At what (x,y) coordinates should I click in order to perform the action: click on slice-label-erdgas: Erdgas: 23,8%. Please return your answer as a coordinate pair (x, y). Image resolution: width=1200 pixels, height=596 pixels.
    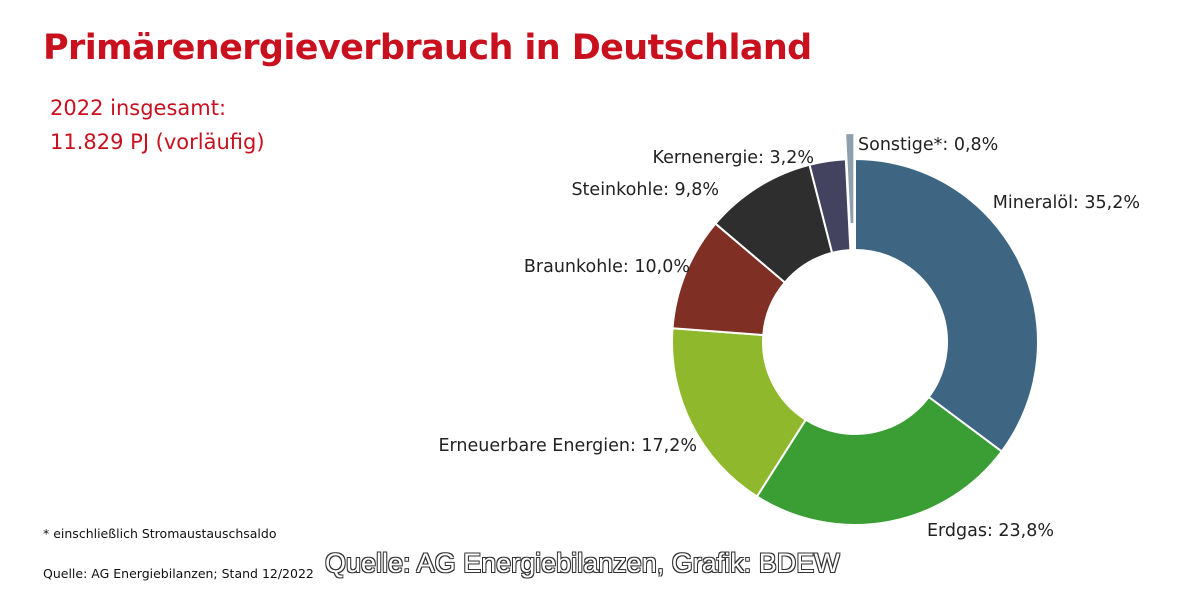
    Looking at the image, I should click on (990, 531).